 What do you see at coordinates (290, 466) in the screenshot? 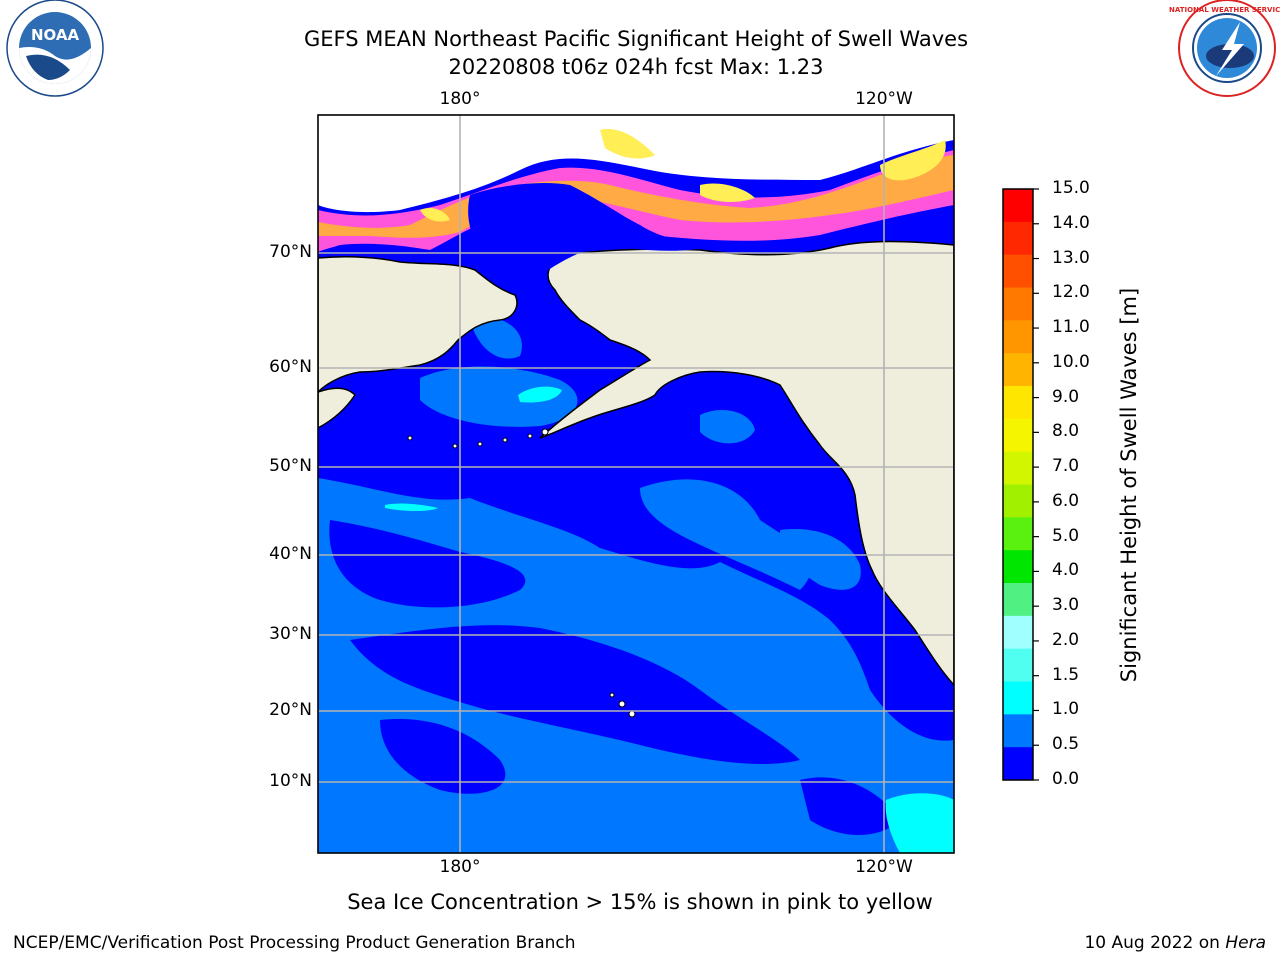
I see `lat-label-50n: 50°N` at bounding box center [290, 466].